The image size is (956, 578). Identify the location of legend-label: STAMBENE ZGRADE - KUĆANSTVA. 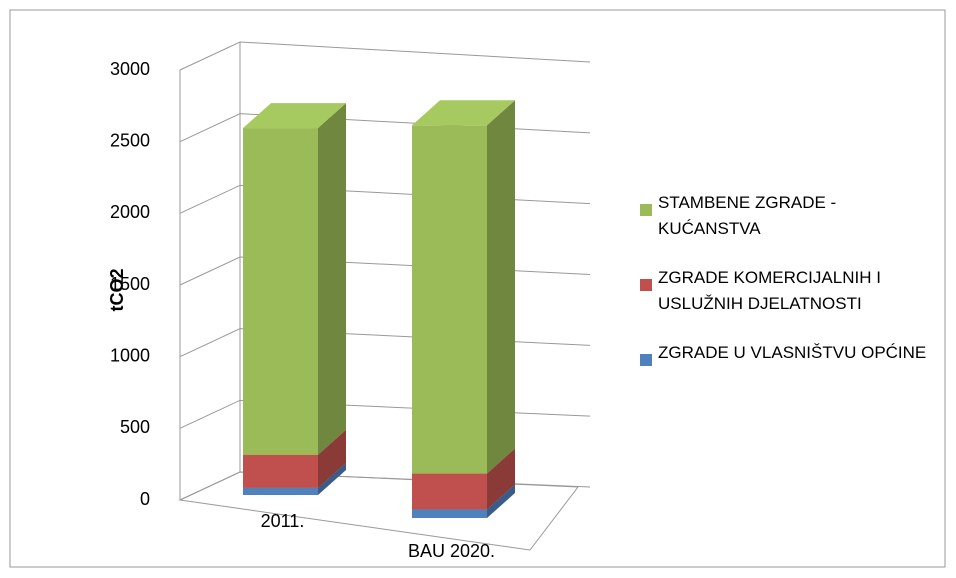
(747, 215).